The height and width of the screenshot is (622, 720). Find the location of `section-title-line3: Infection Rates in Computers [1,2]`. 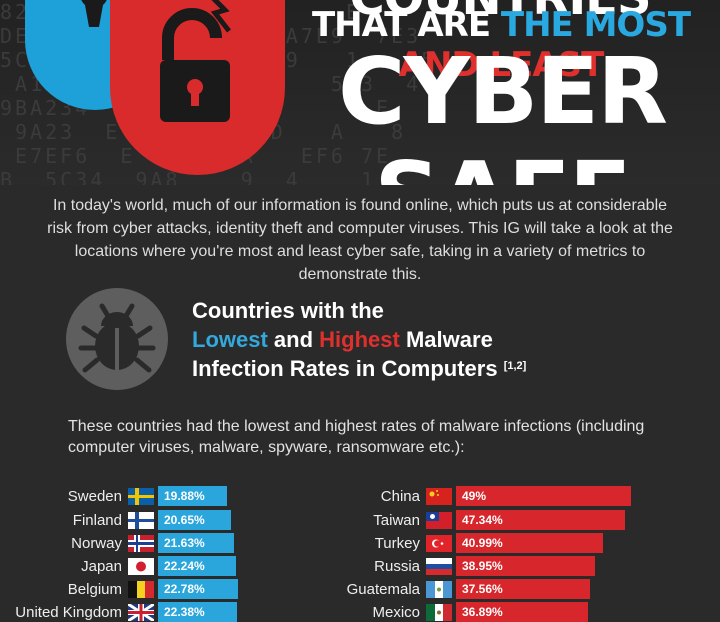

section-title-line3: Infection Rates in Computers [1,2] is located at coordinates (359, 368).